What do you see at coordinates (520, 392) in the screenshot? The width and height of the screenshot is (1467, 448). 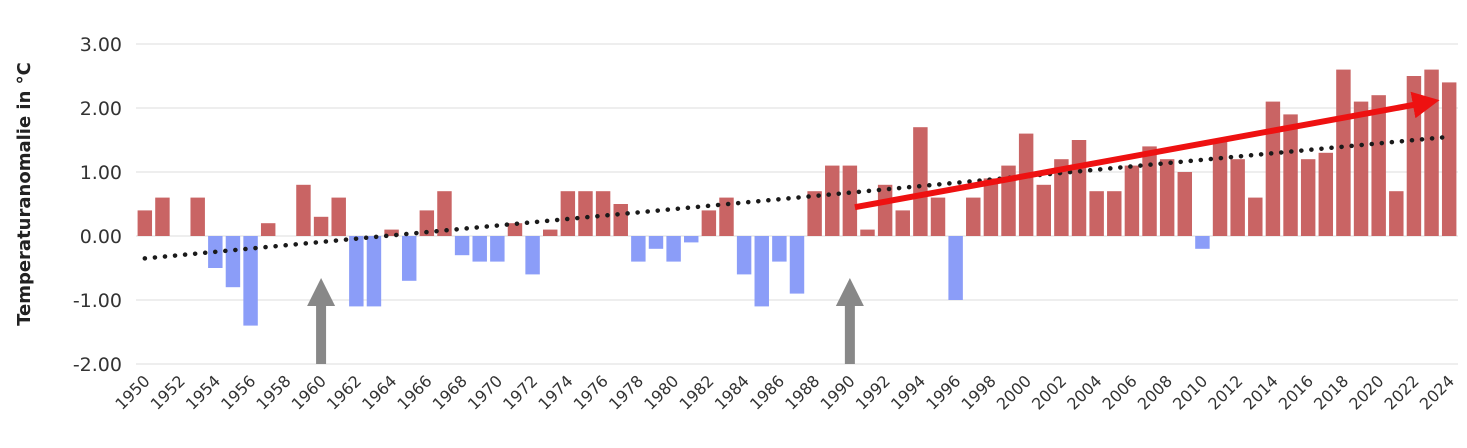 I see `x-tick-label: 1972` at bounding box center [520, 392].